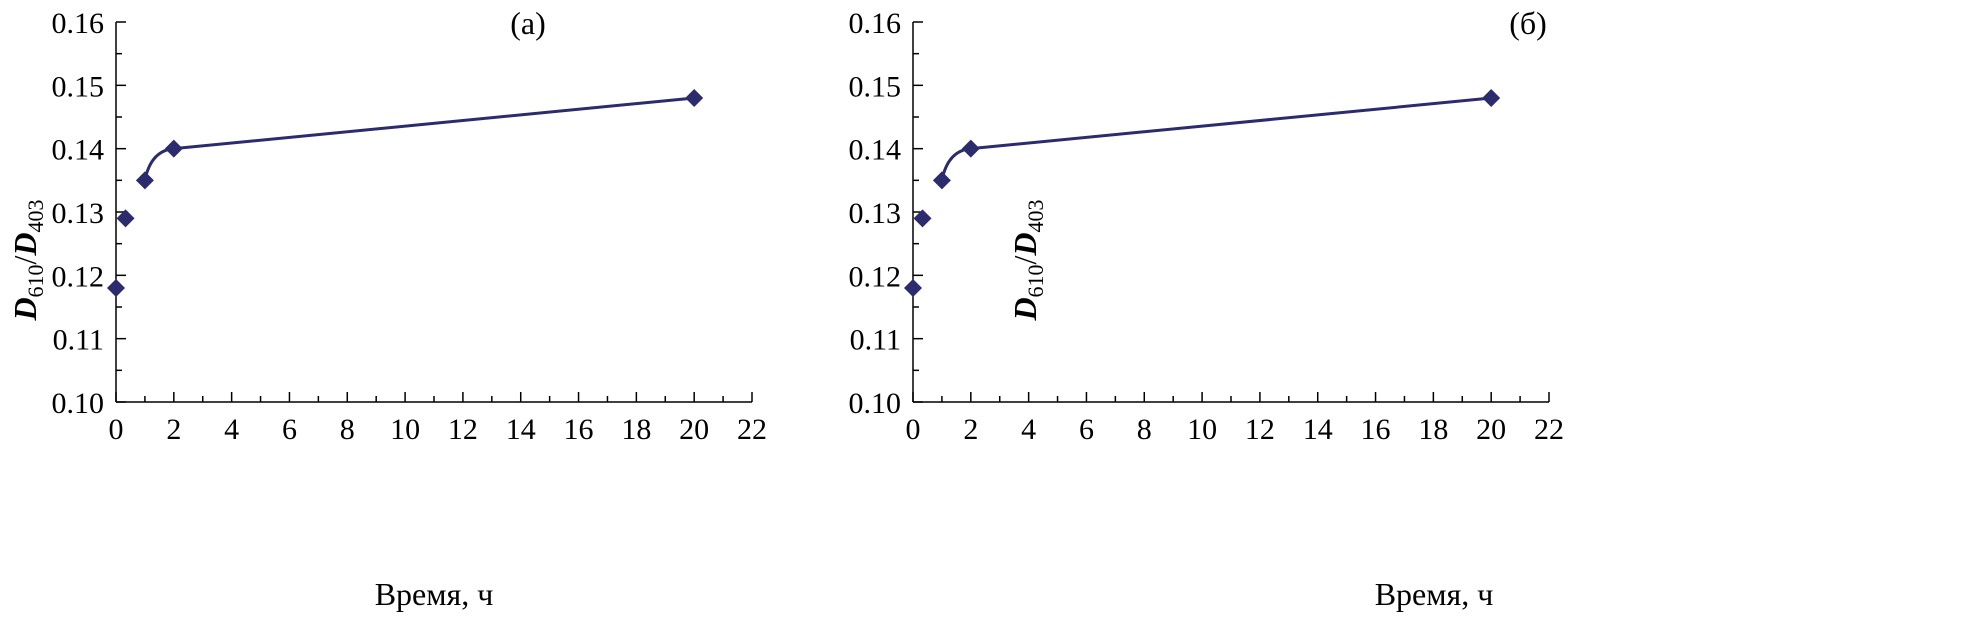 The height and width of the screenshot is (619, 1970). What do you see at coordinates (528, 23) in the screenshot?
I see `chart-title: (а)` at bounding box center [528, 23].